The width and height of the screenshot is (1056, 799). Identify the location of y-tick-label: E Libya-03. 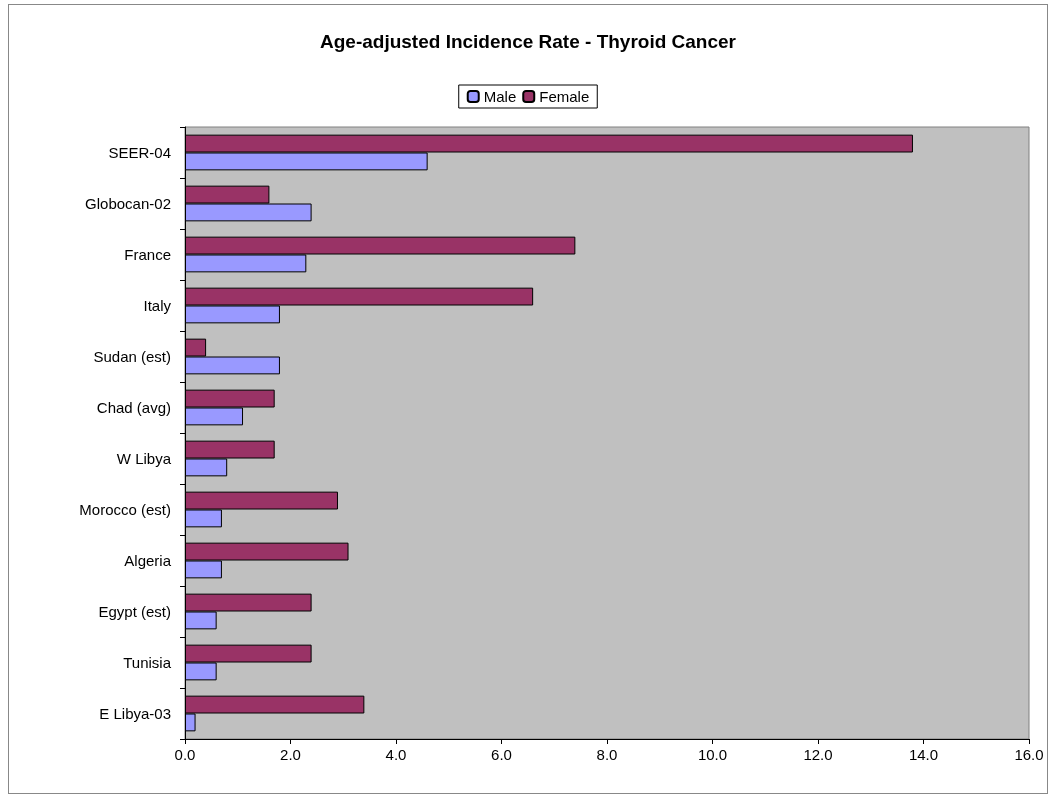
(135, 713).